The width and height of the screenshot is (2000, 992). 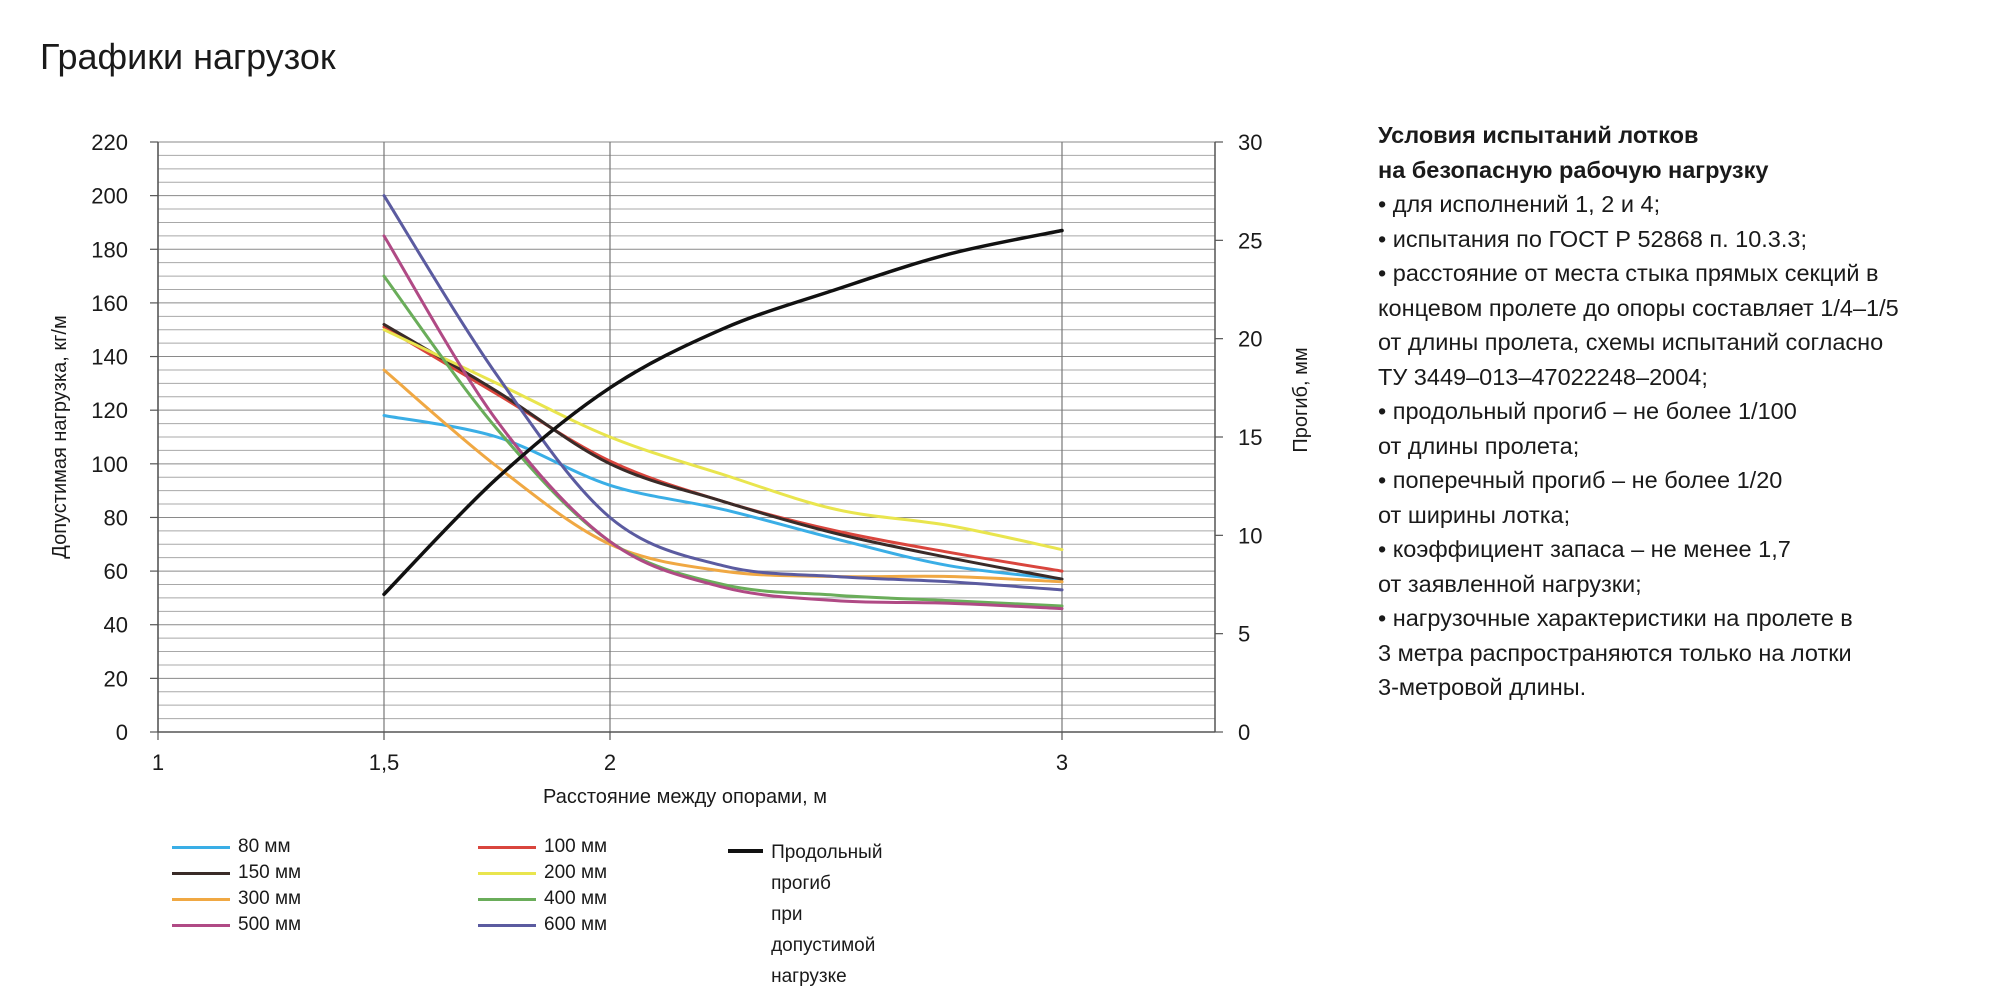 What do you see at coordinates (1244, 634) in the screenshot?
I see `y-right-tick-label: 5` at bounding box center [1244, 634].